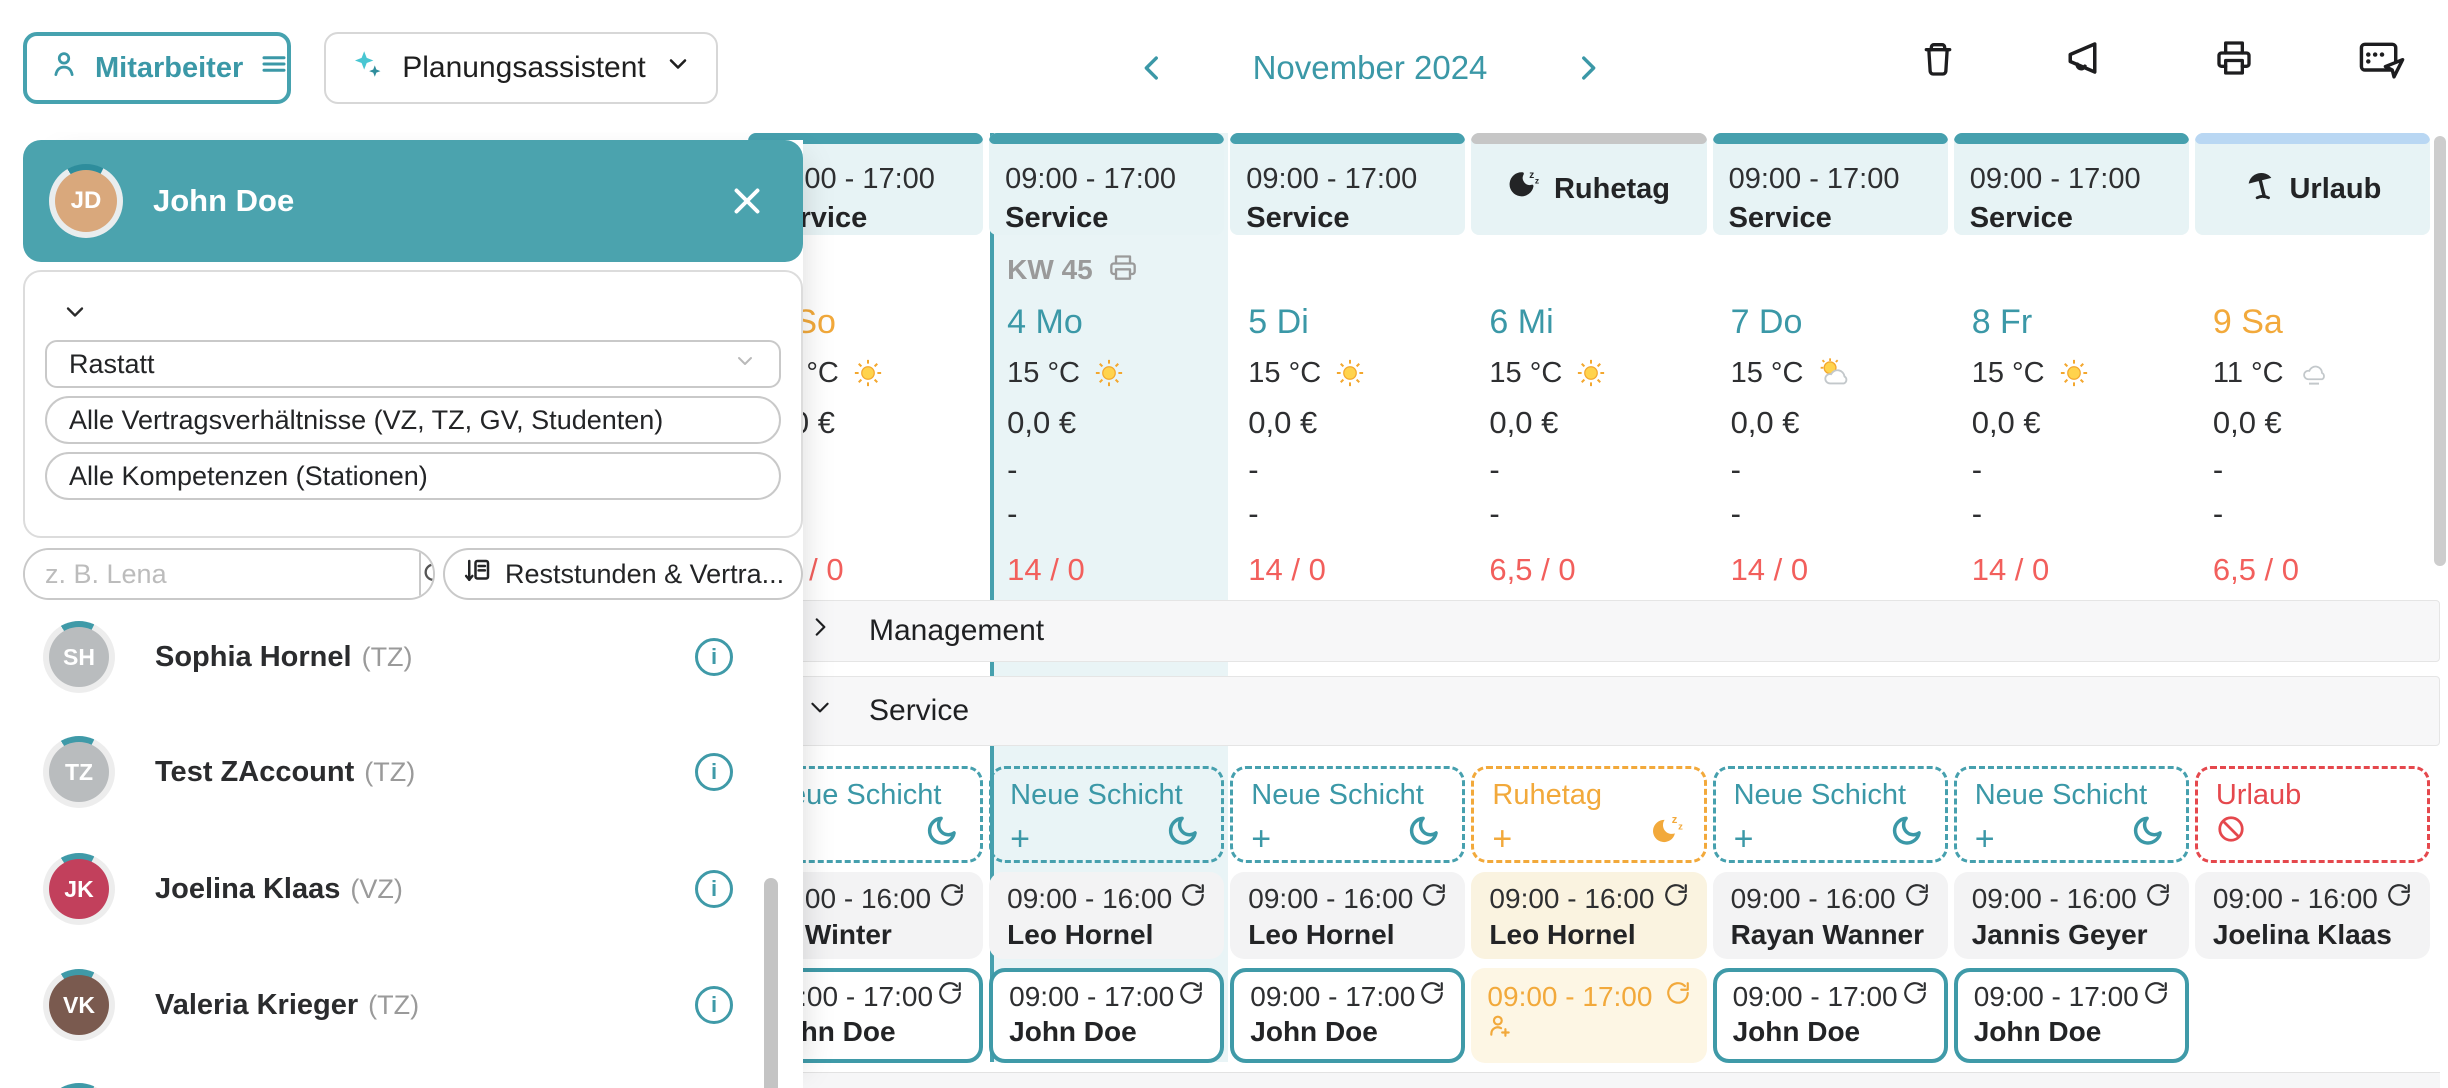 The height and width of the screenshot is (1088, 2448). Describe the element at coordinates (413, 1075) in the screenshot. I see `employee-list-item: FL Fine Lienshöft(VZ) i` at that location.